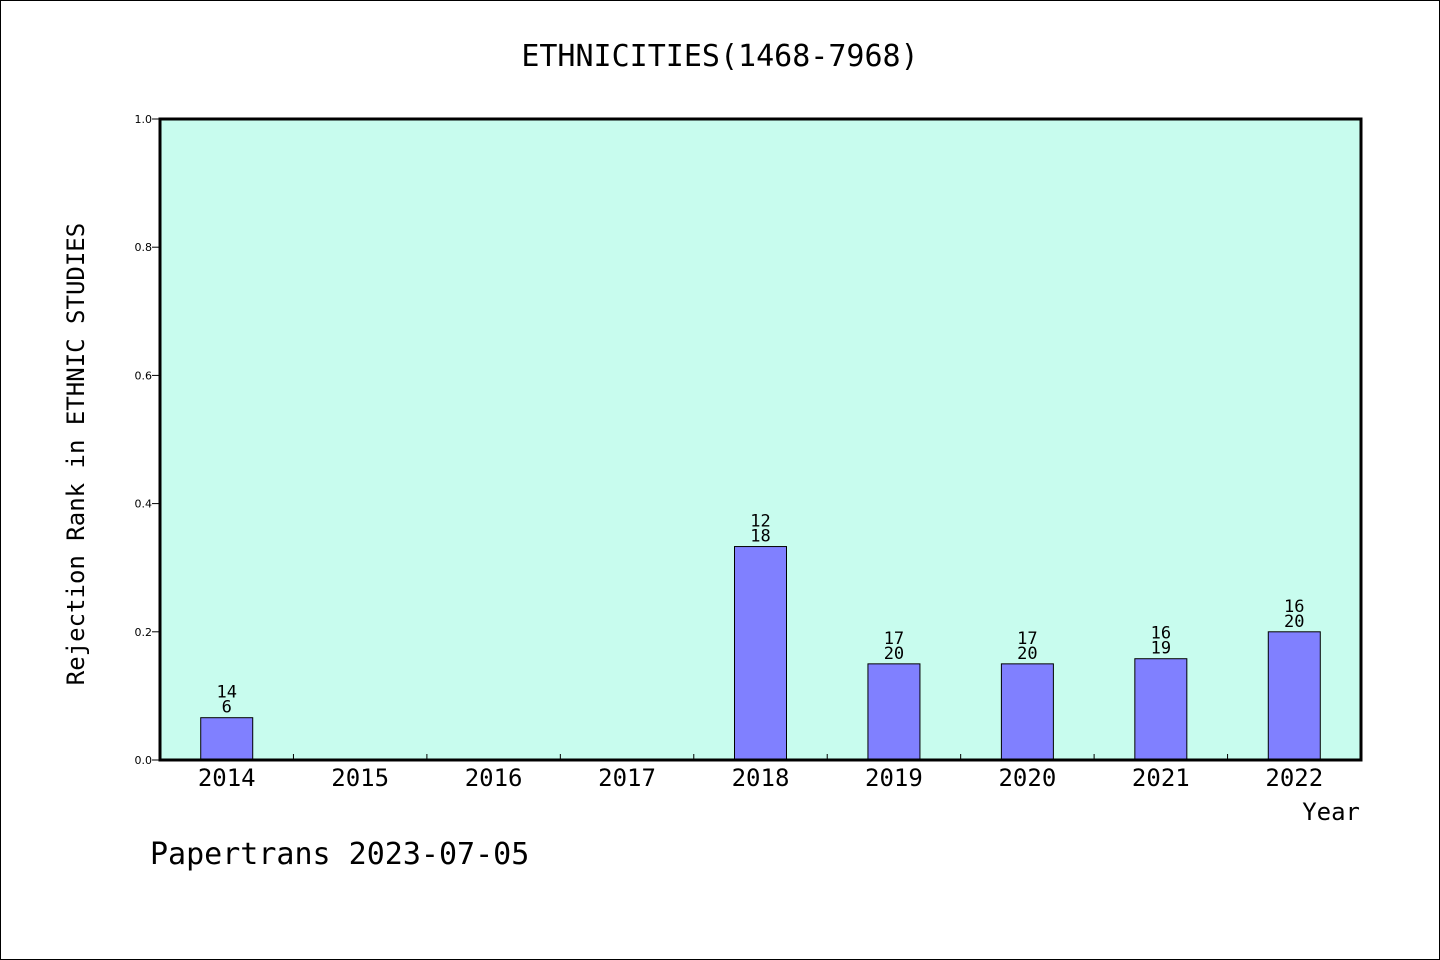  I want to click on y-tick-label: 0.6, so click(144, 375).